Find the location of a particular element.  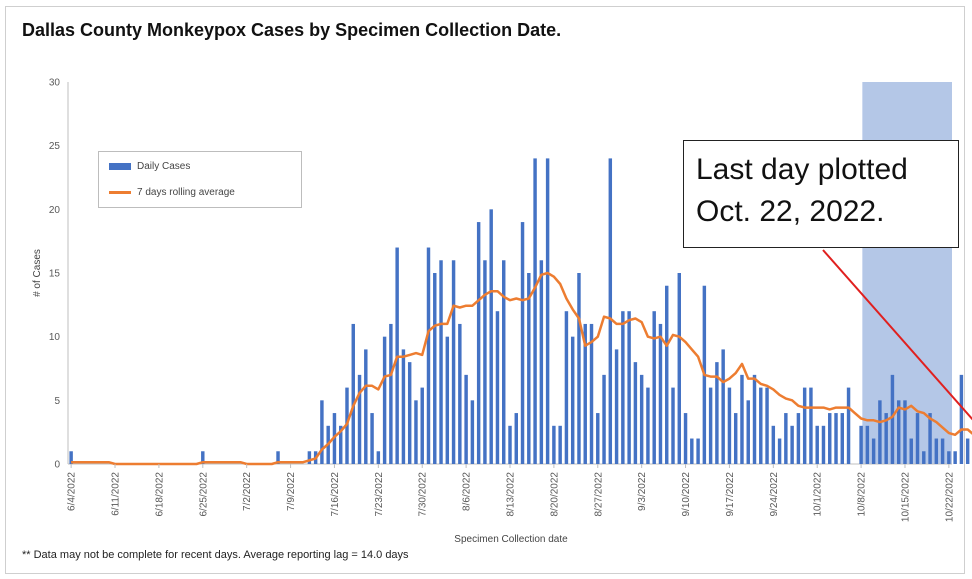

legend-label: Daily Cases is located at coordinates (164, 166).